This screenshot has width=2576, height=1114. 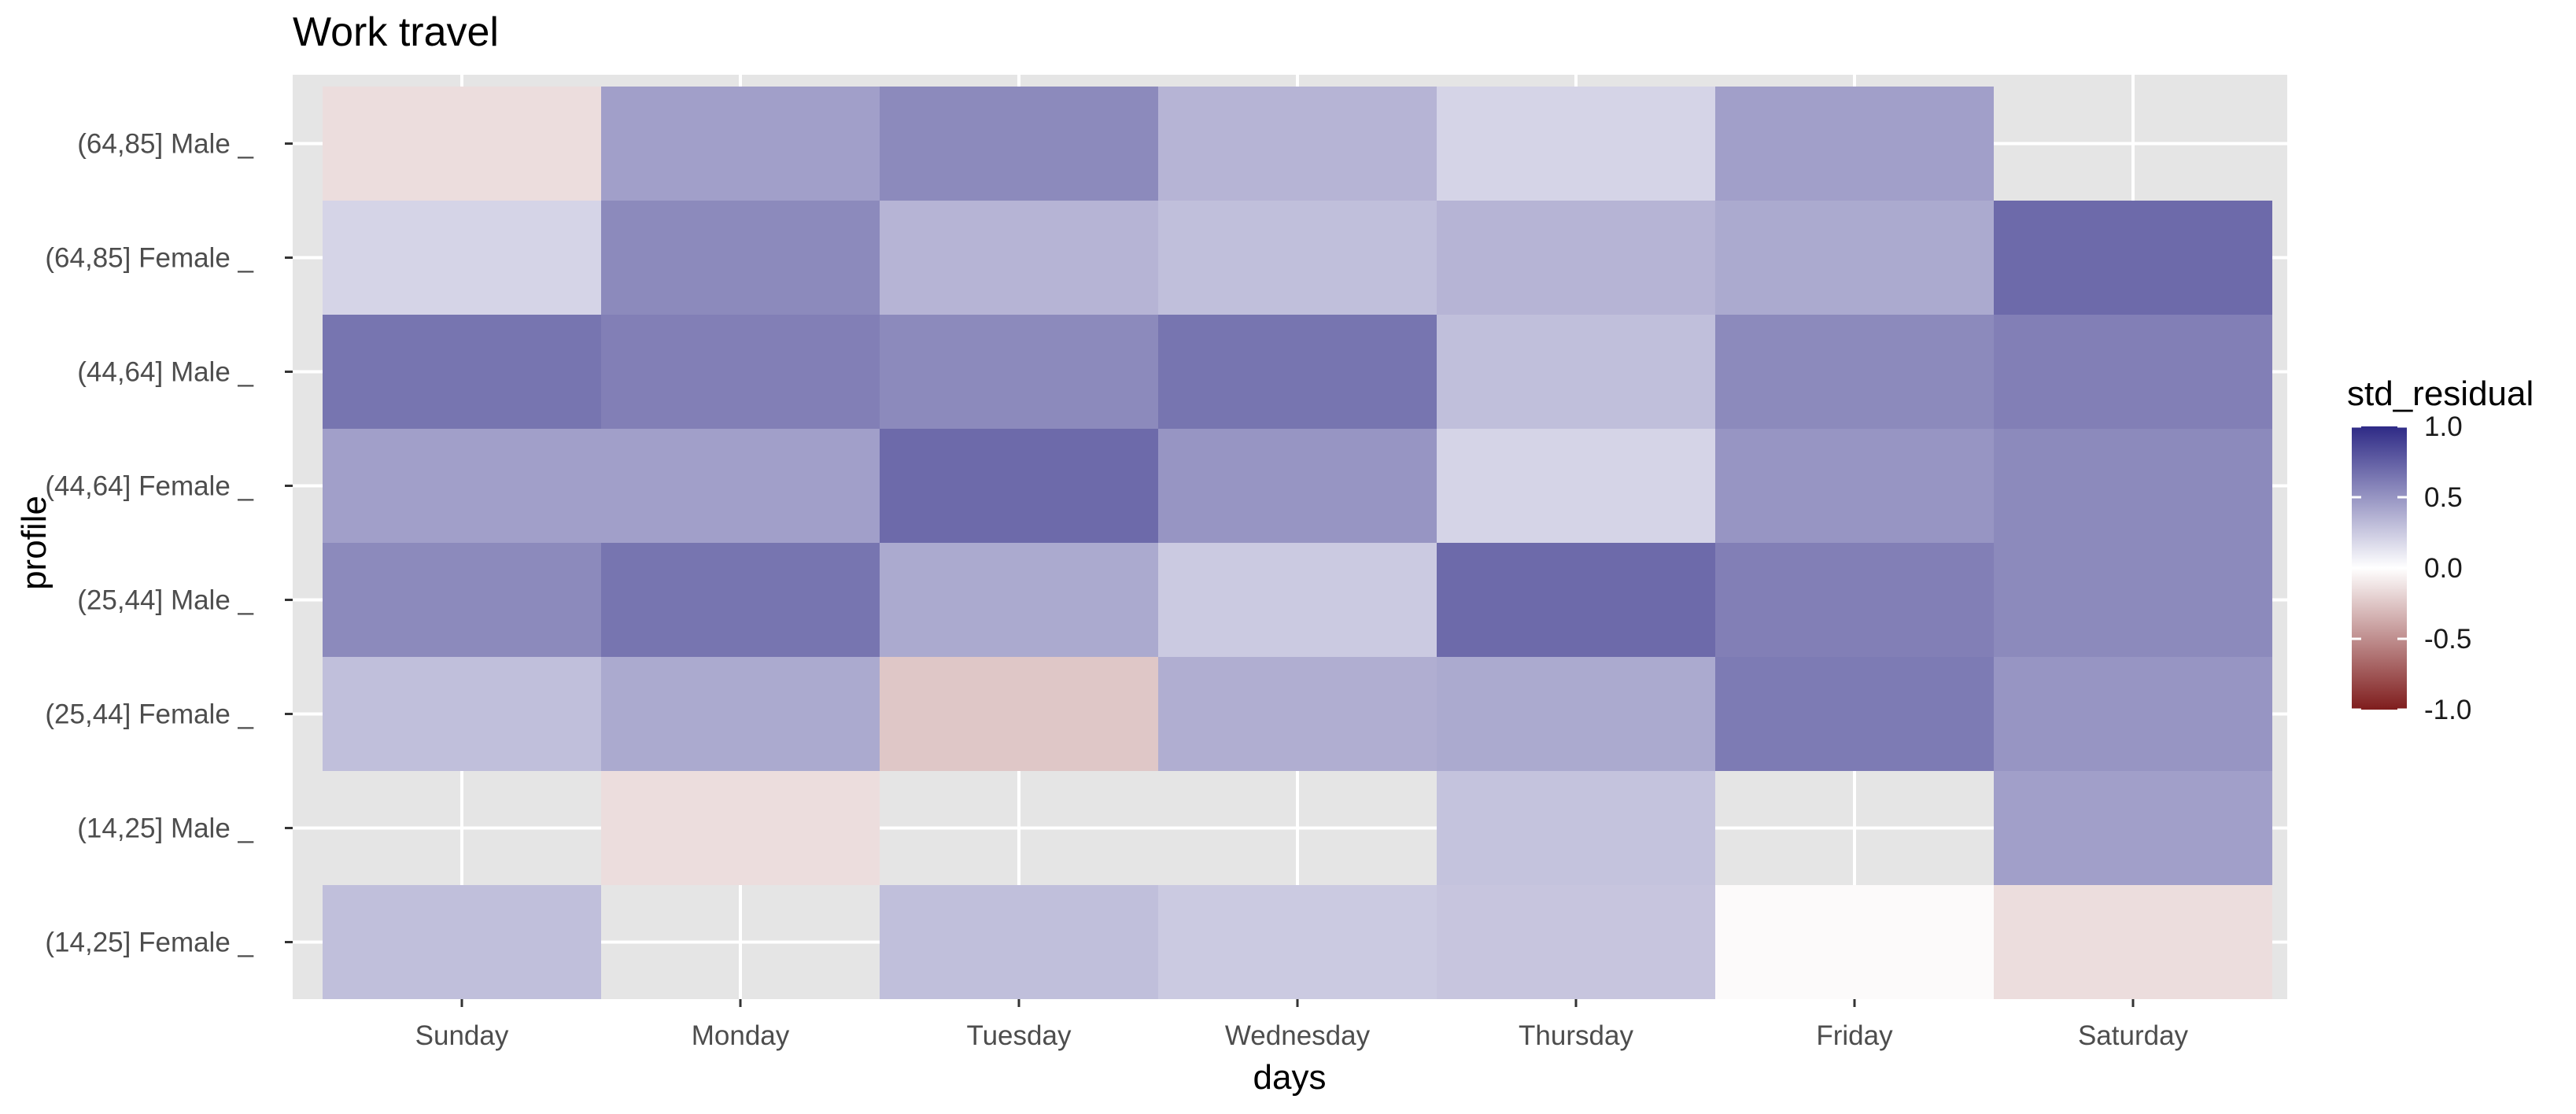 What do you see at coordinates (149, 943) in the screenshot?
I see `y-tick-label: (14,25] Female _` at bounding box center [149, 943].